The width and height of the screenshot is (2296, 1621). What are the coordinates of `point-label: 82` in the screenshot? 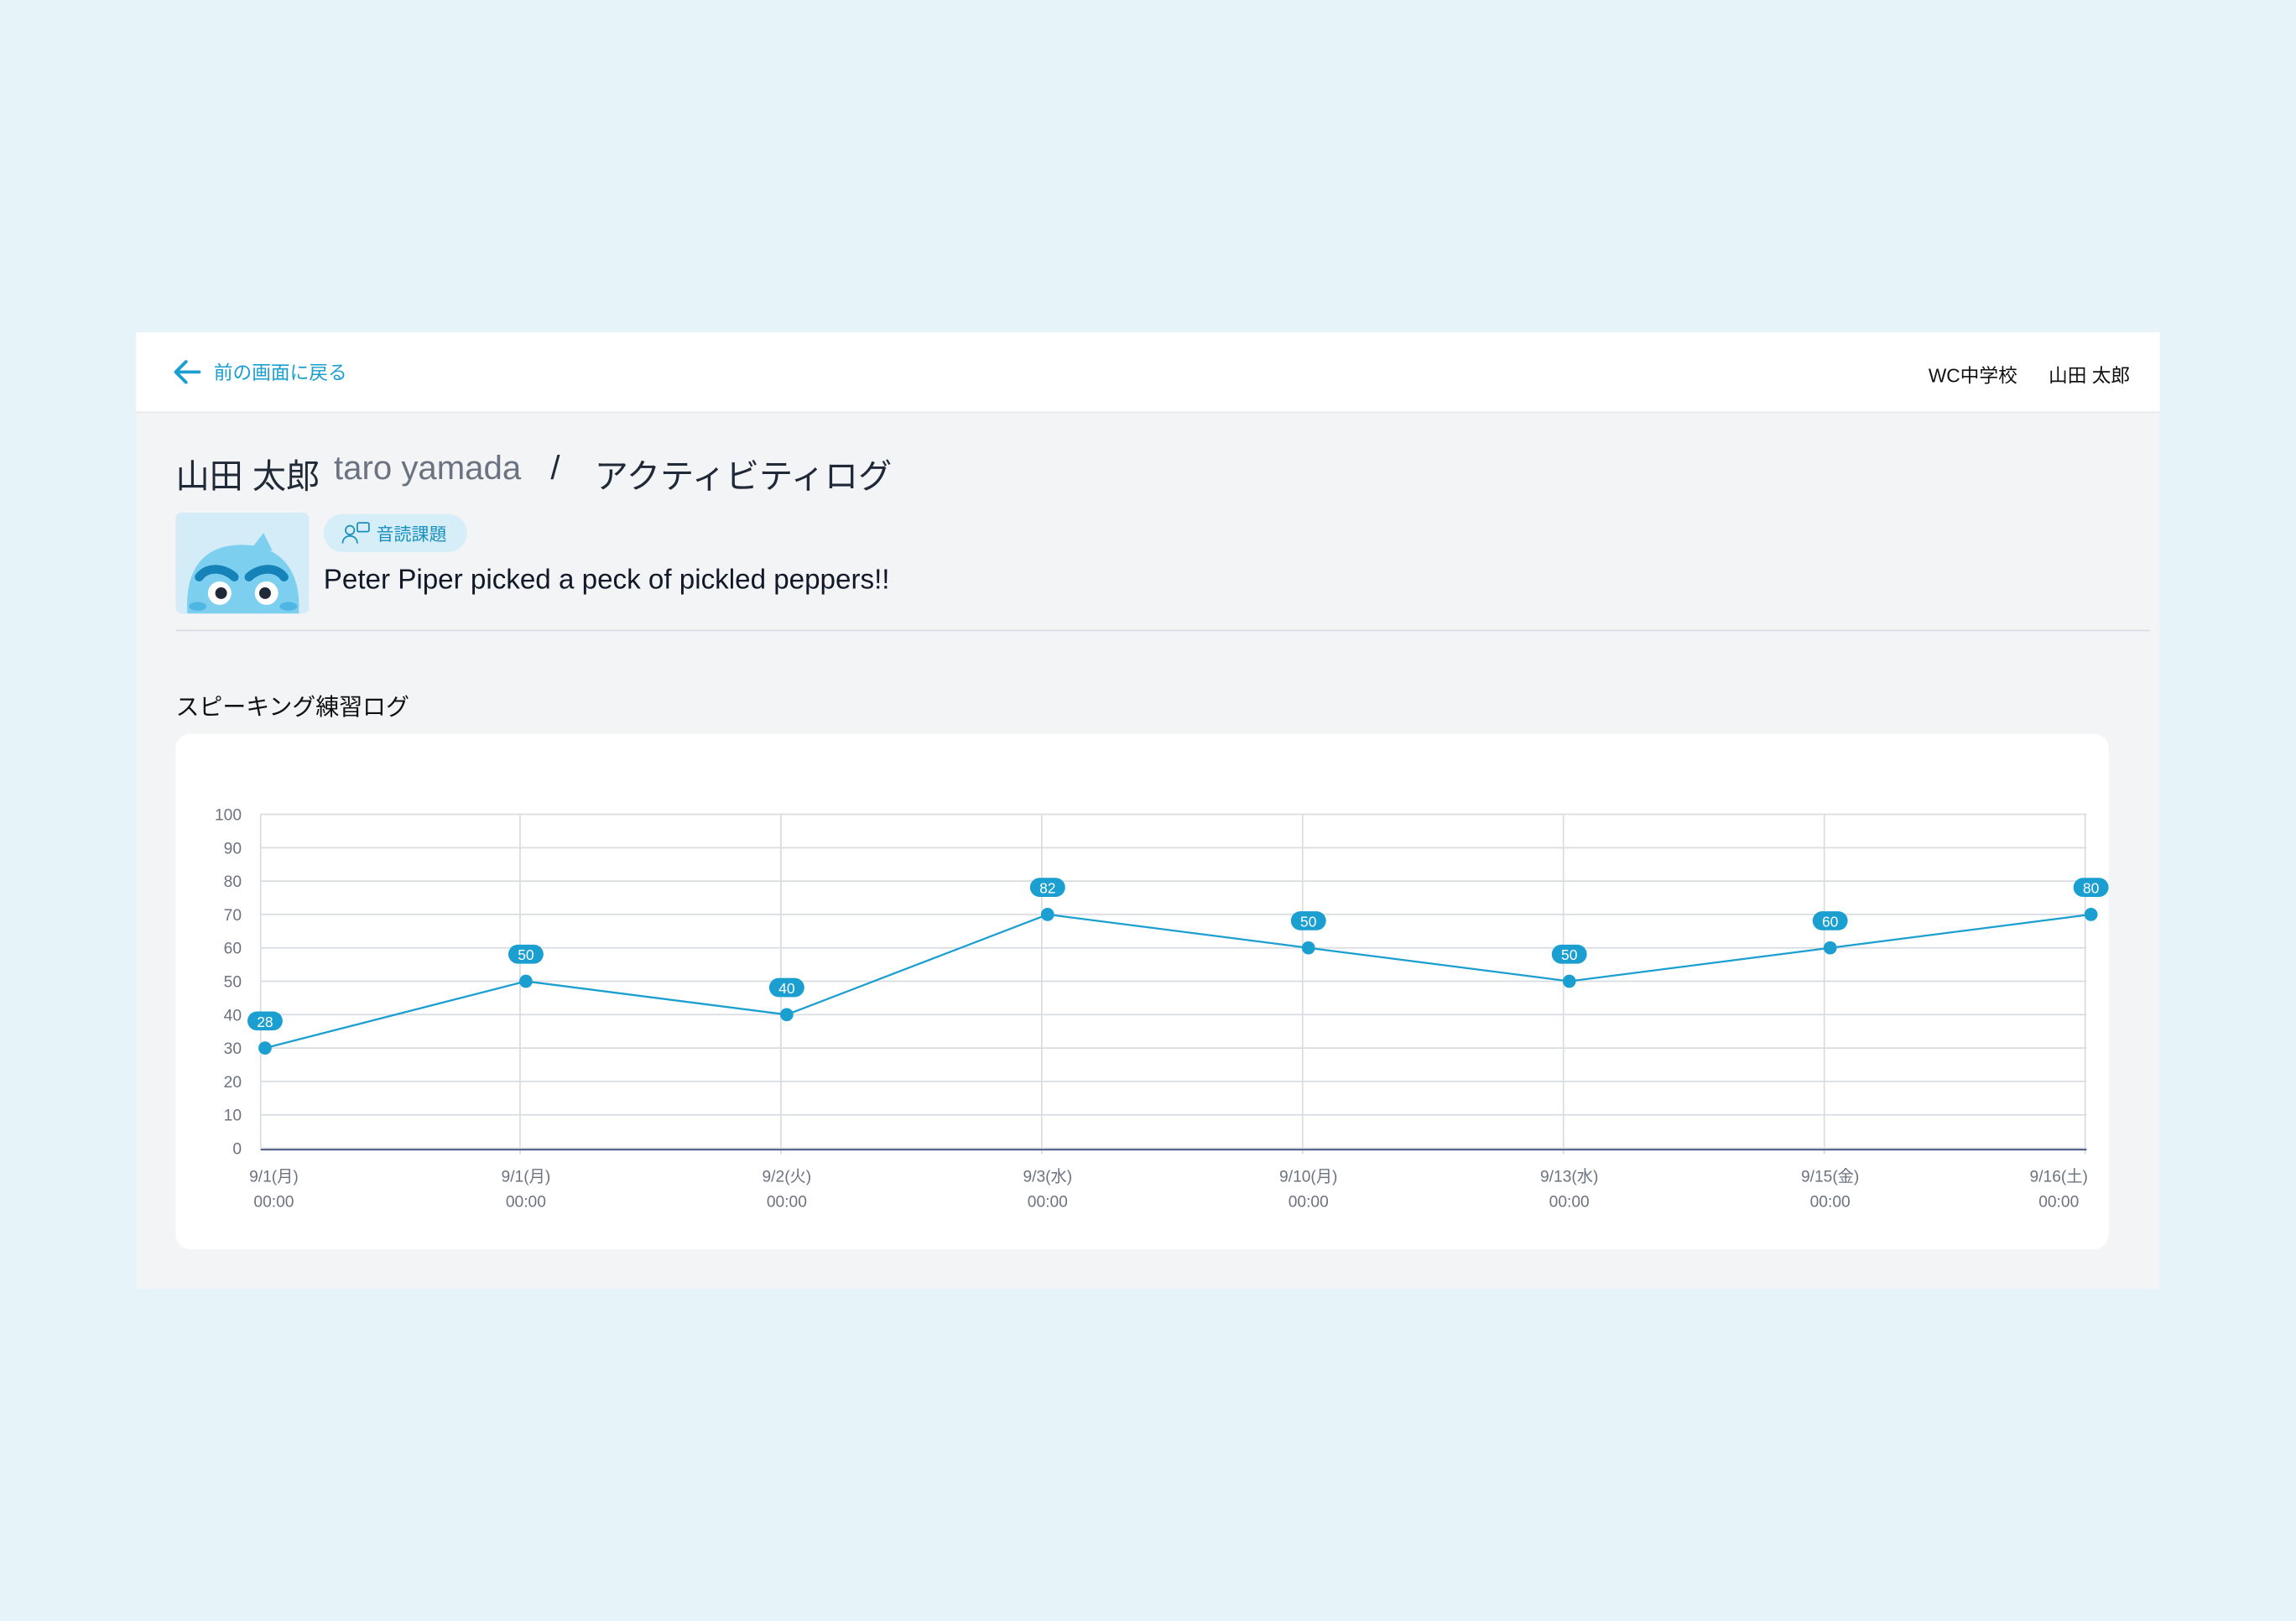 It's located at (1047, 888).